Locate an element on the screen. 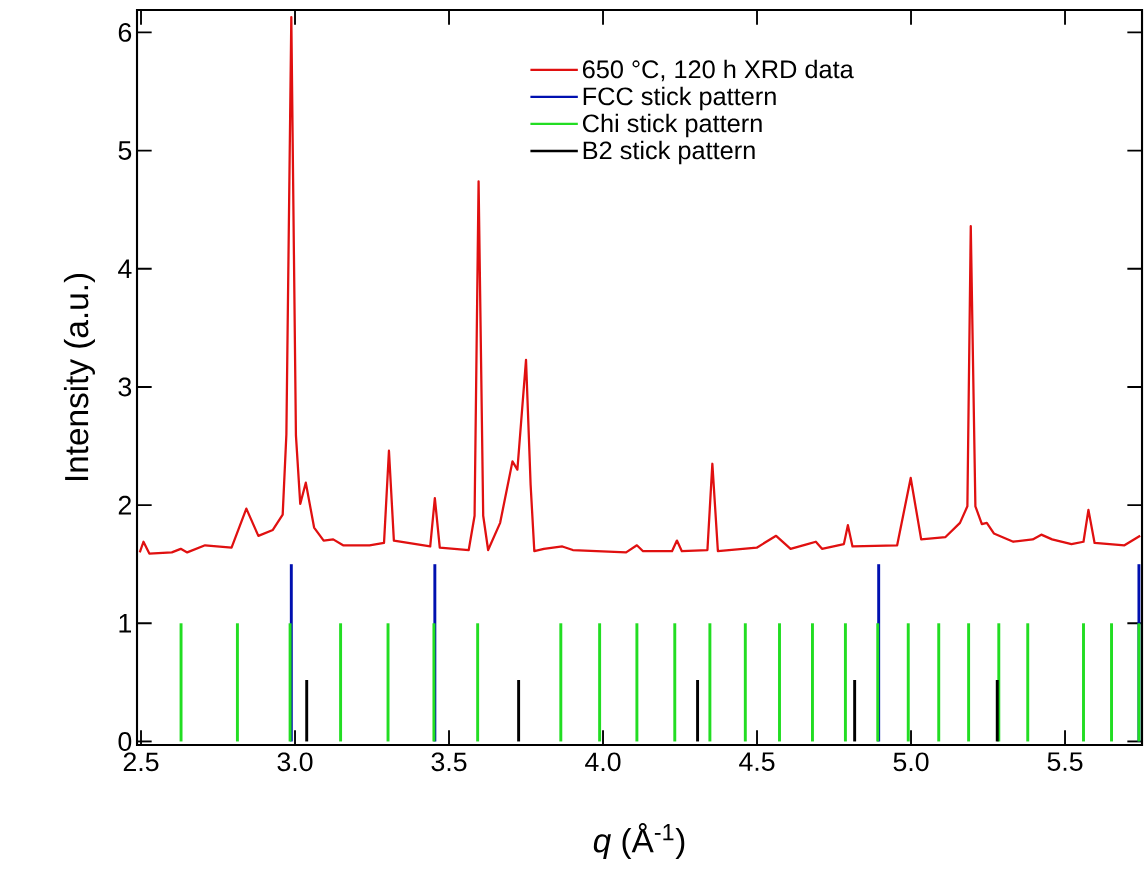 This screenshot has height=896, width=1144. legend-label: 650 °C, 120 h XRD data is located at coordinates (718, 70).